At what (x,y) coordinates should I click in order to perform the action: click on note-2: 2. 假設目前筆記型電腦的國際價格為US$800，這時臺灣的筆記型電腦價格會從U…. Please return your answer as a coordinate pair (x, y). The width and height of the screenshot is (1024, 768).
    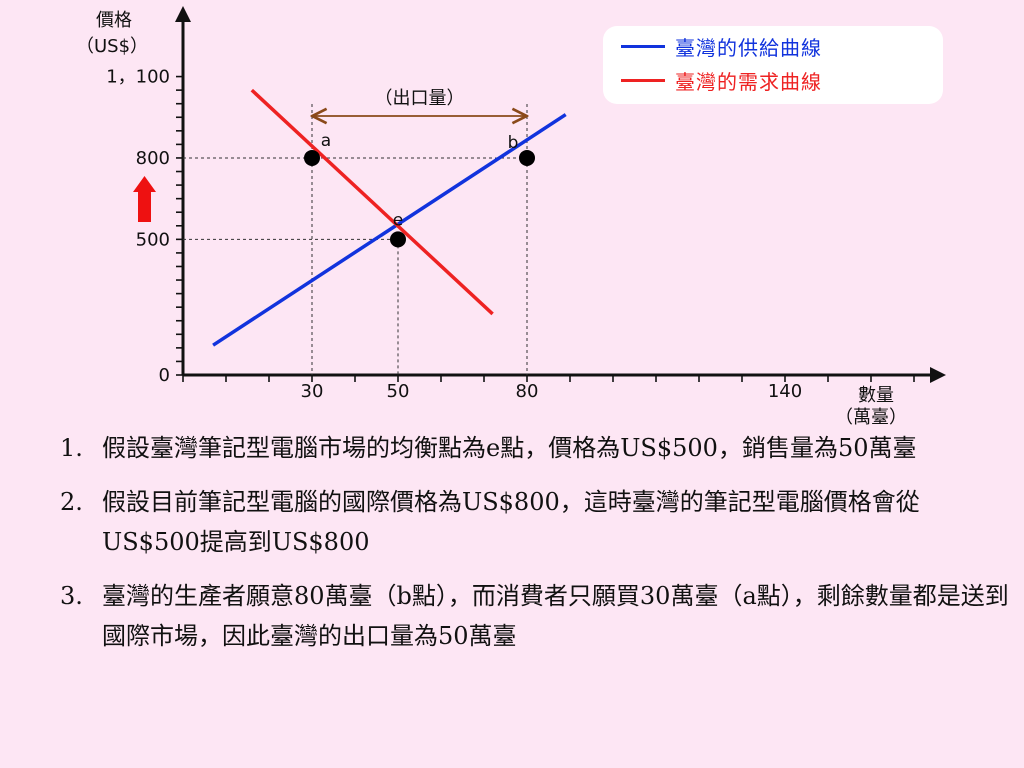
    Looking at the image, I should click on (535, 522).